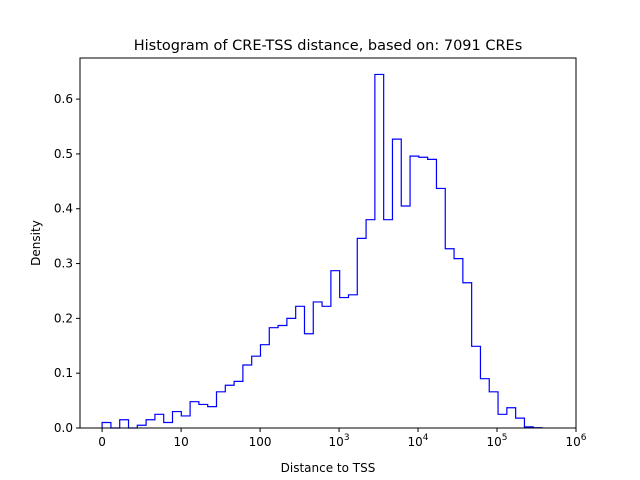 Image resolution: width=640 pixels, height=480 pixels. I want to click on y-tick-label: 0.5, so click(63, 154).